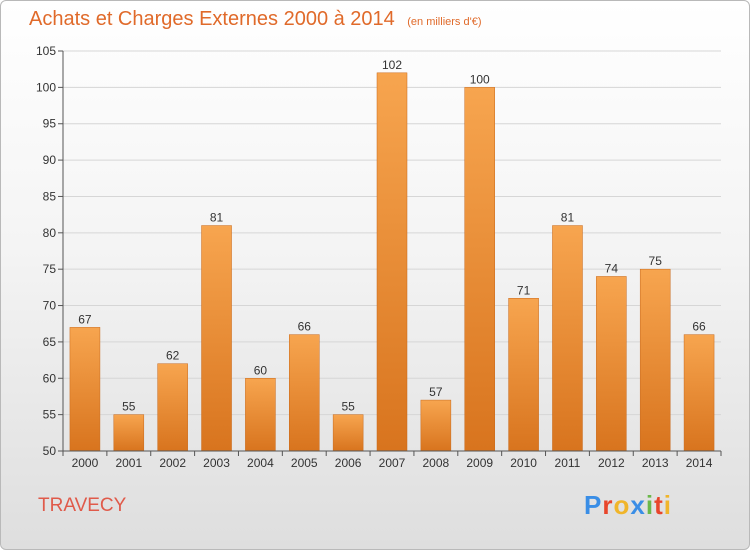 Image resolution: width=750 pixels, height=550 pixels. Describe the element at coordinates (622, 505) in the screenshot. I see `logo-letter: o` at that location.